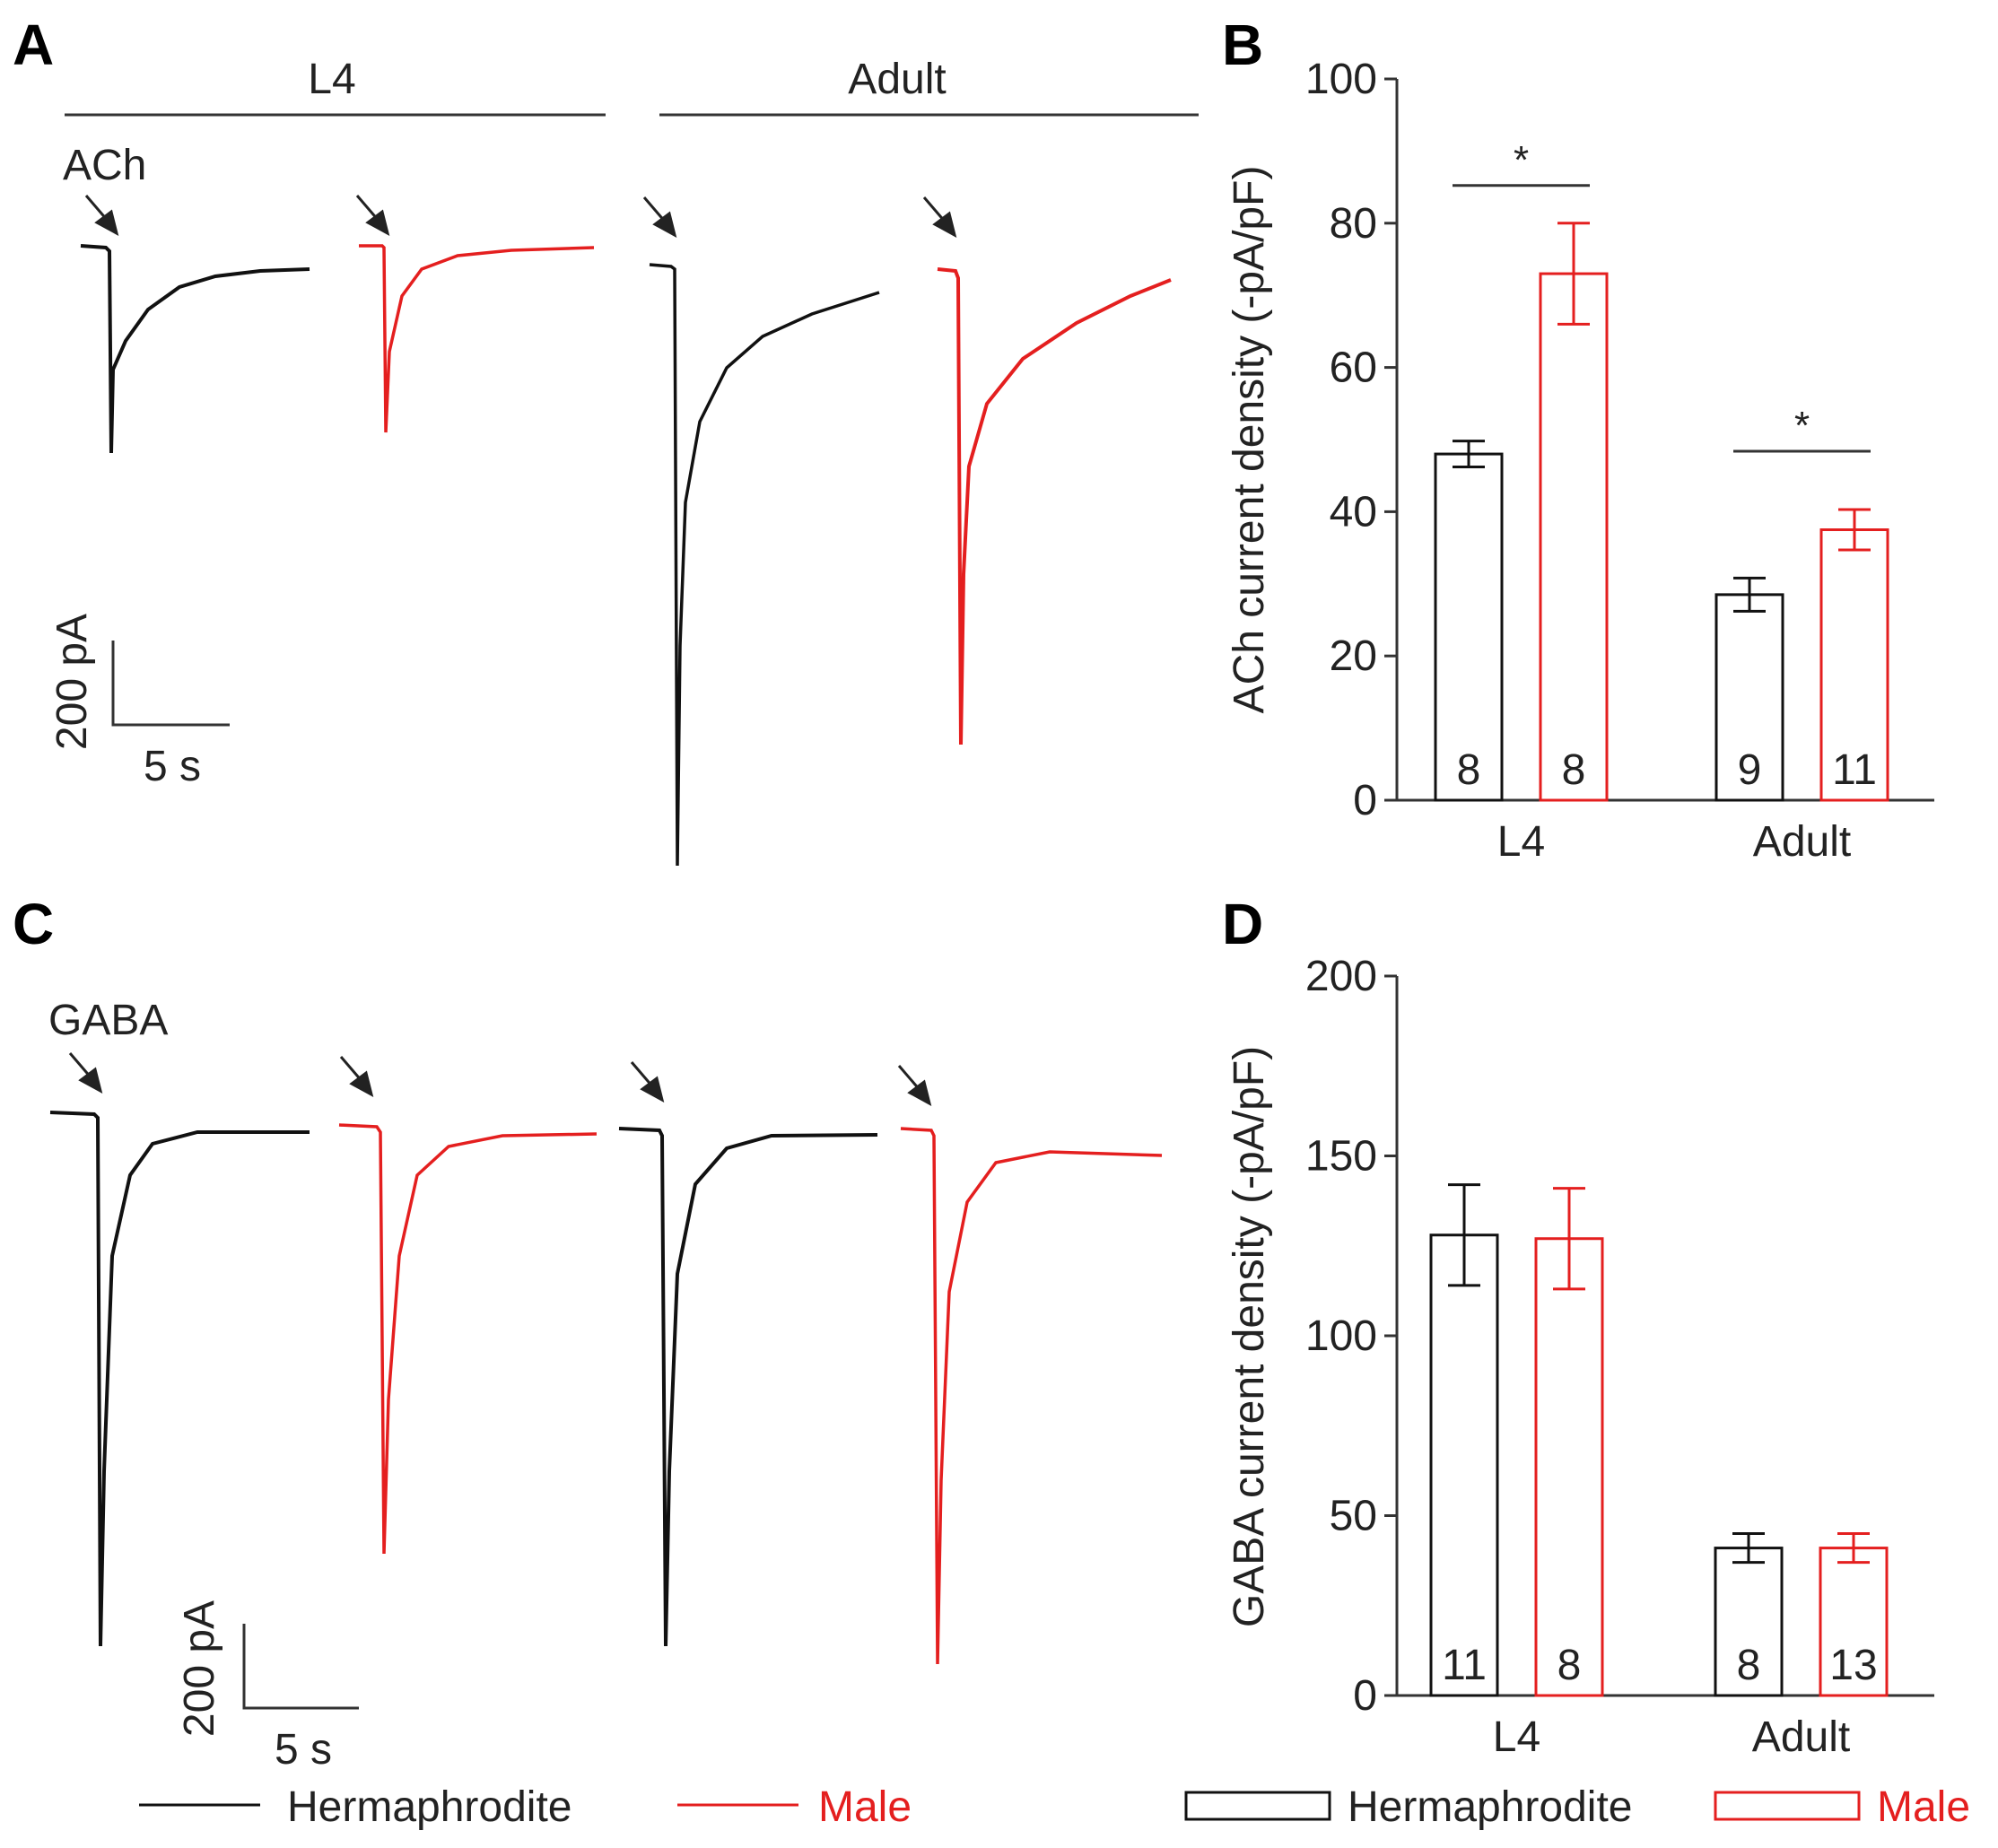  I want to click on legend-male-swatch, so click(1787, 1806).